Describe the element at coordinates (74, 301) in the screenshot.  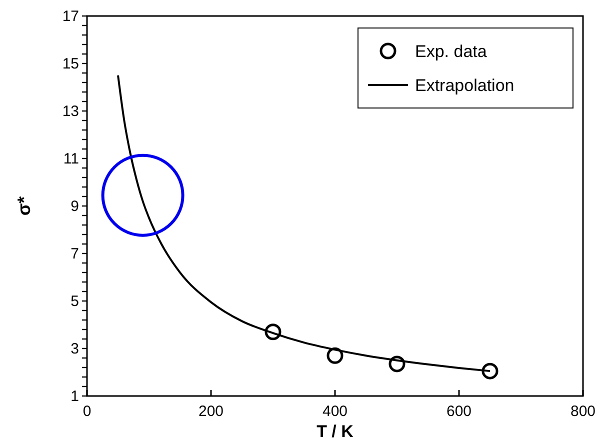
I see `y-tick-label: 5` at that location.